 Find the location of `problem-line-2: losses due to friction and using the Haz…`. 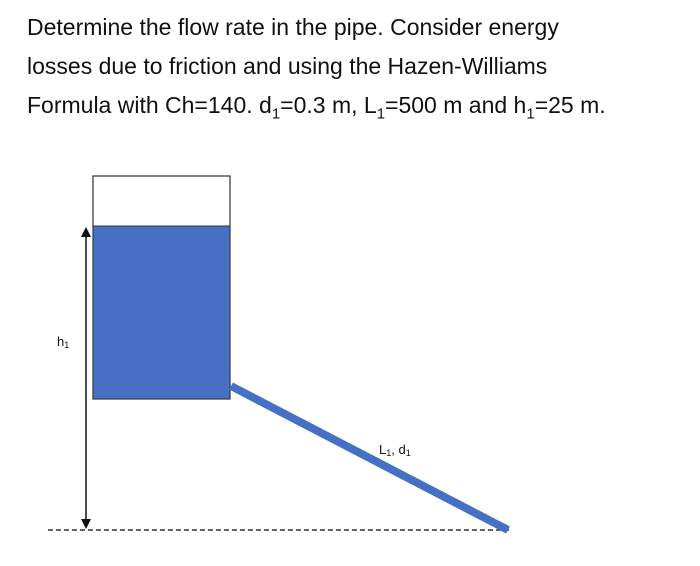

problem-line-2: losses due to friction and using the Haz… is located at coordinates (287, 66).